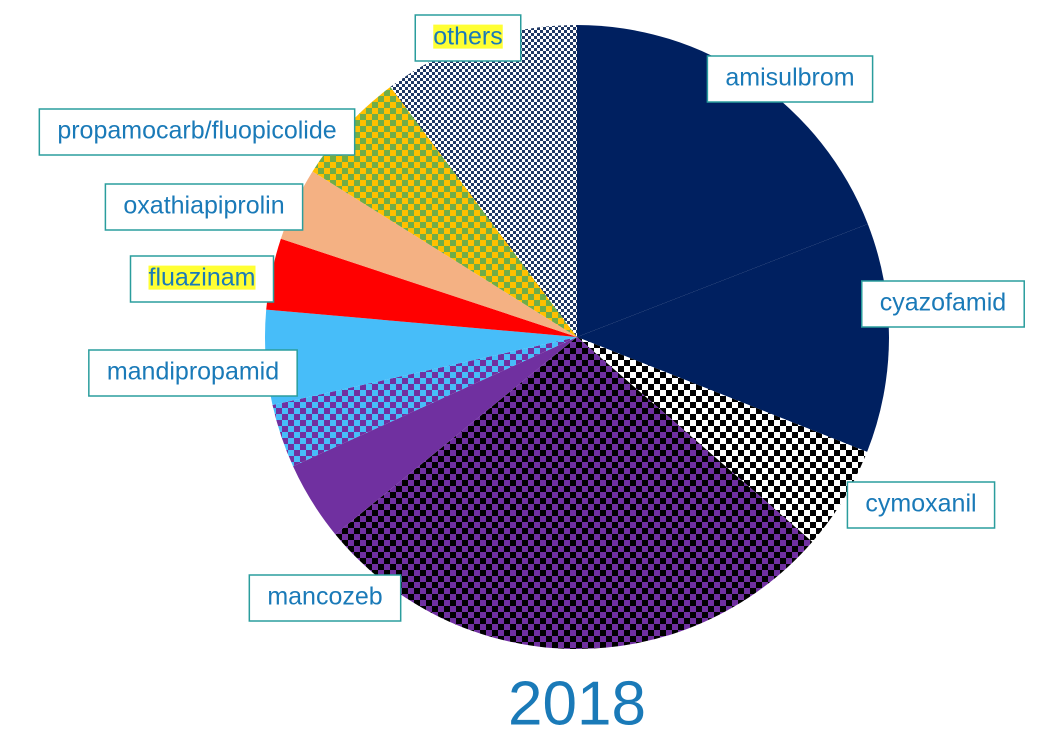 The image size is (1050, 736). I want to click on chart-title: 2018, so click(577, 702).